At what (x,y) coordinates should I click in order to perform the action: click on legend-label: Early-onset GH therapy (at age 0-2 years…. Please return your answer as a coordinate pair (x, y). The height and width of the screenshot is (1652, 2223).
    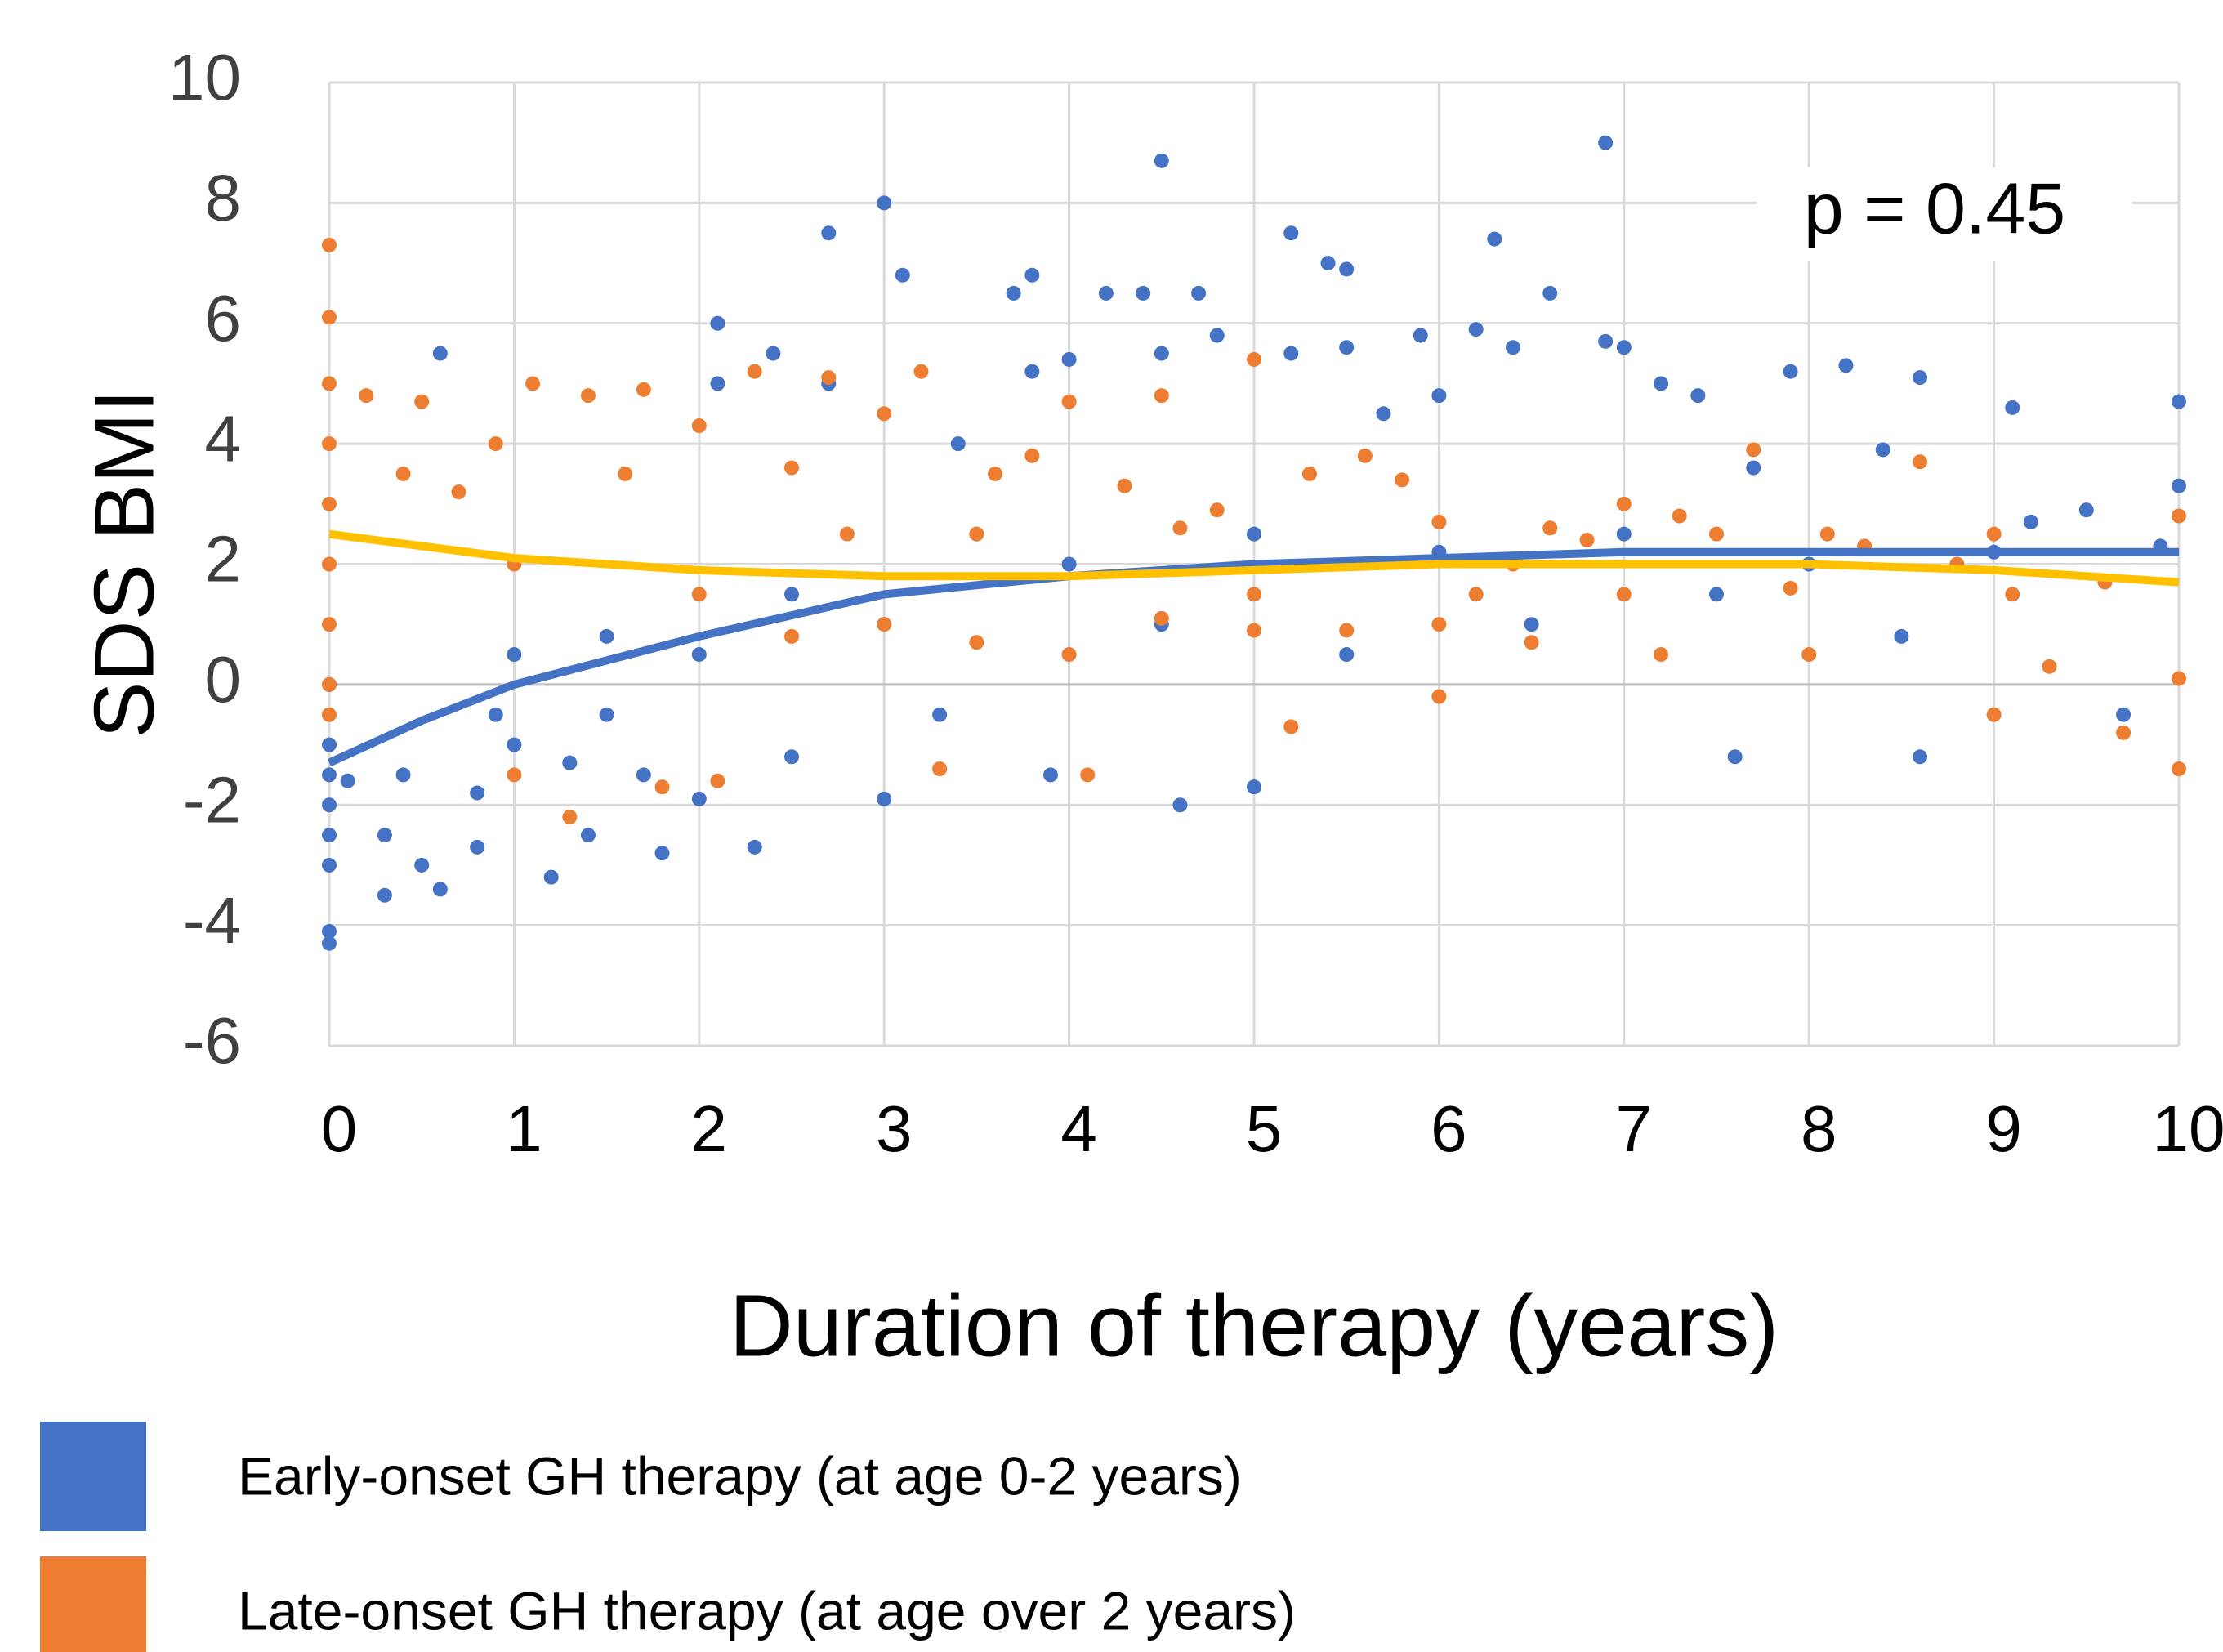
    Looking at the image, I should click on (740, 1475).